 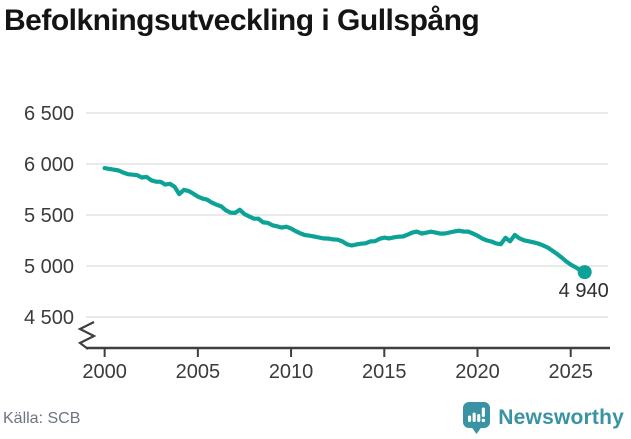 I want to click on newsworthy-icon, so click(x=477, y=418).